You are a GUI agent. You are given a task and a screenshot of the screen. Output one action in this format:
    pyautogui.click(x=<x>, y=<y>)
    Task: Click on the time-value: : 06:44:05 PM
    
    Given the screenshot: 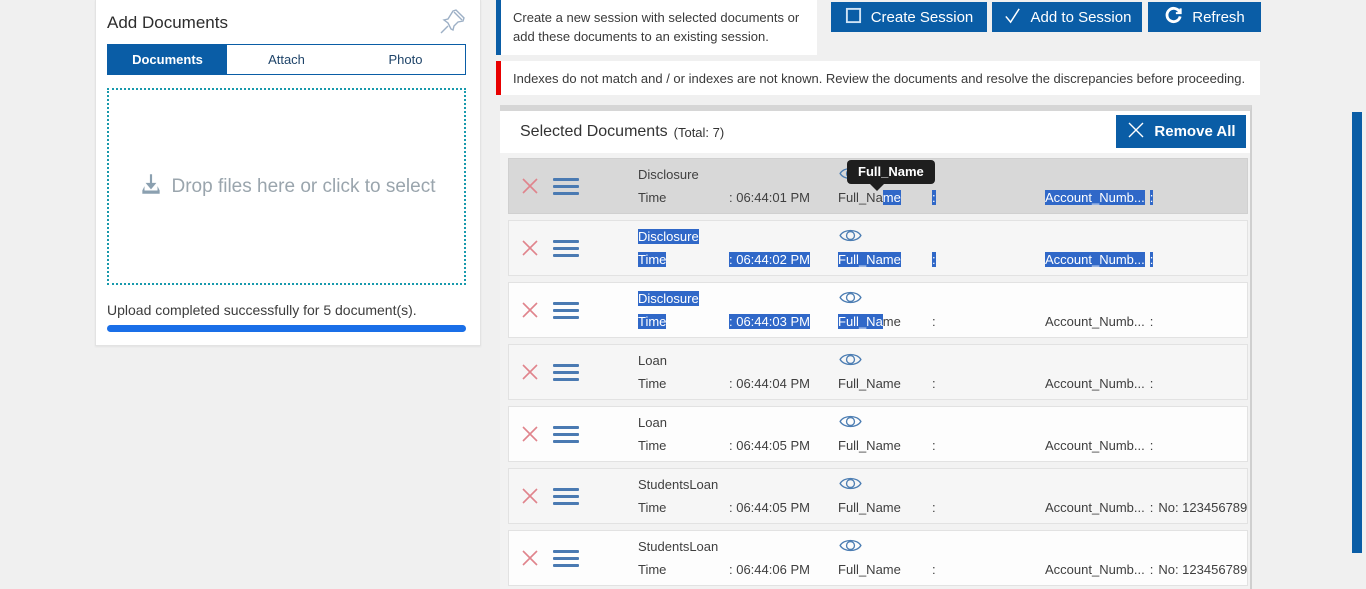 What is the action you would take?
    pyautogui.click(x=769, y=445)
    